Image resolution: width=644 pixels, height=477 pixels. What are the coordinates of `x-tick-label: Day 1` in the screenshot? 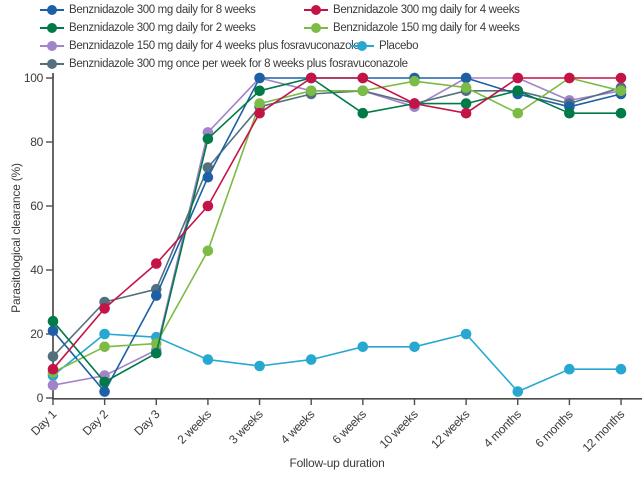 It's located at (43, 422).